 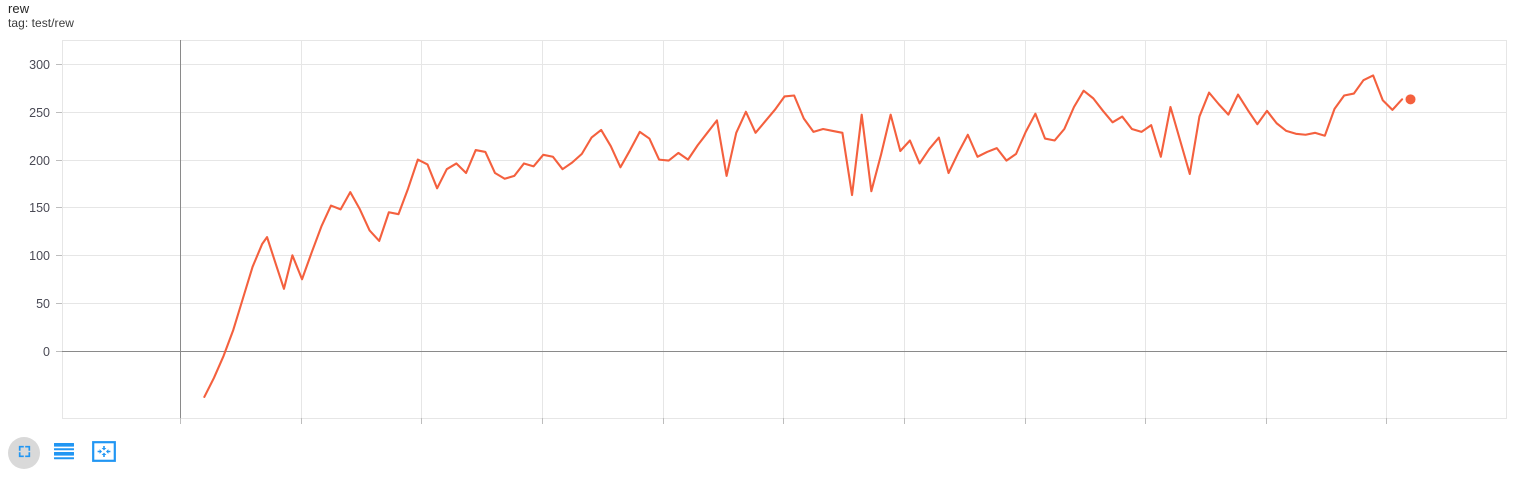 What do you see at coordinates (46, 352) in the screenshot?
I see `y-tick-label: 0` at bounding box center [46, 352].